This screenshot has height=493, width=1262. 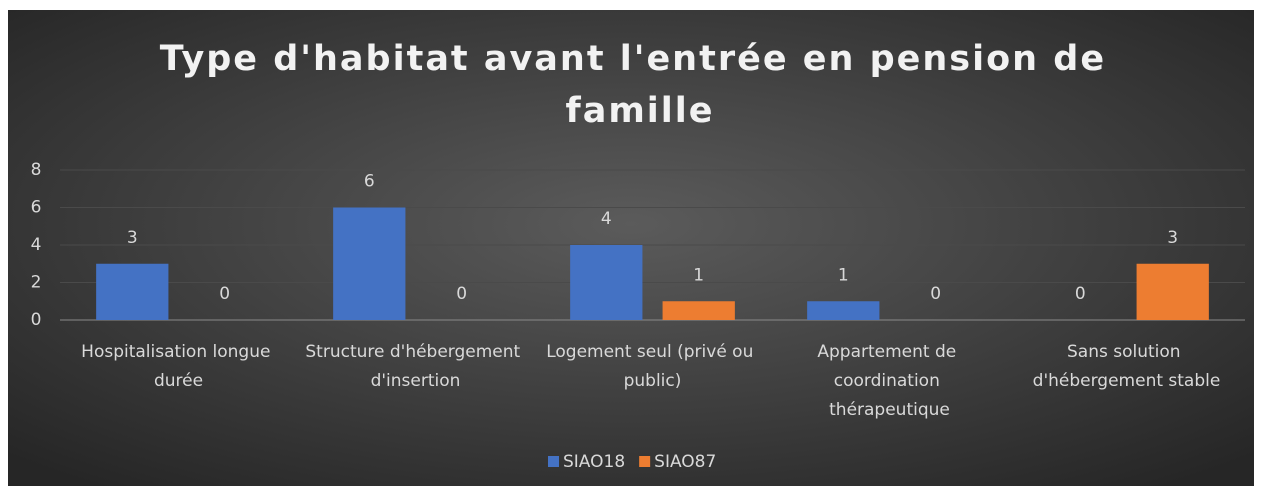 I want to click on x-tick-label: Hospitalisation longue durée, so click(x=178, y=366).